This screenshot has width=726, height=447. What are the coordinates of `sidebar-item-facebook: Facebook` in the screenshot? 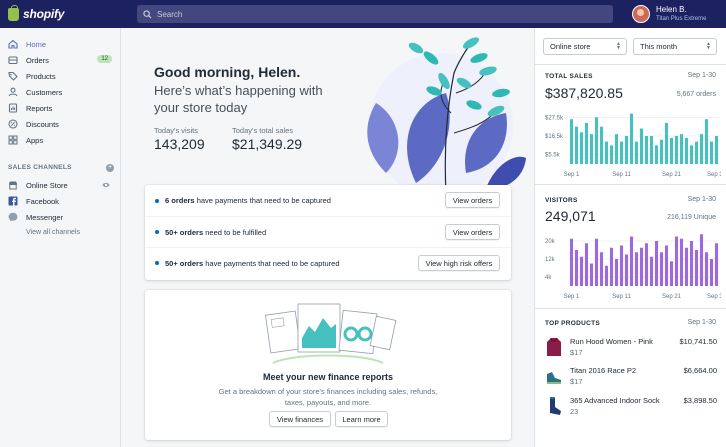 It's located at (62, 201).